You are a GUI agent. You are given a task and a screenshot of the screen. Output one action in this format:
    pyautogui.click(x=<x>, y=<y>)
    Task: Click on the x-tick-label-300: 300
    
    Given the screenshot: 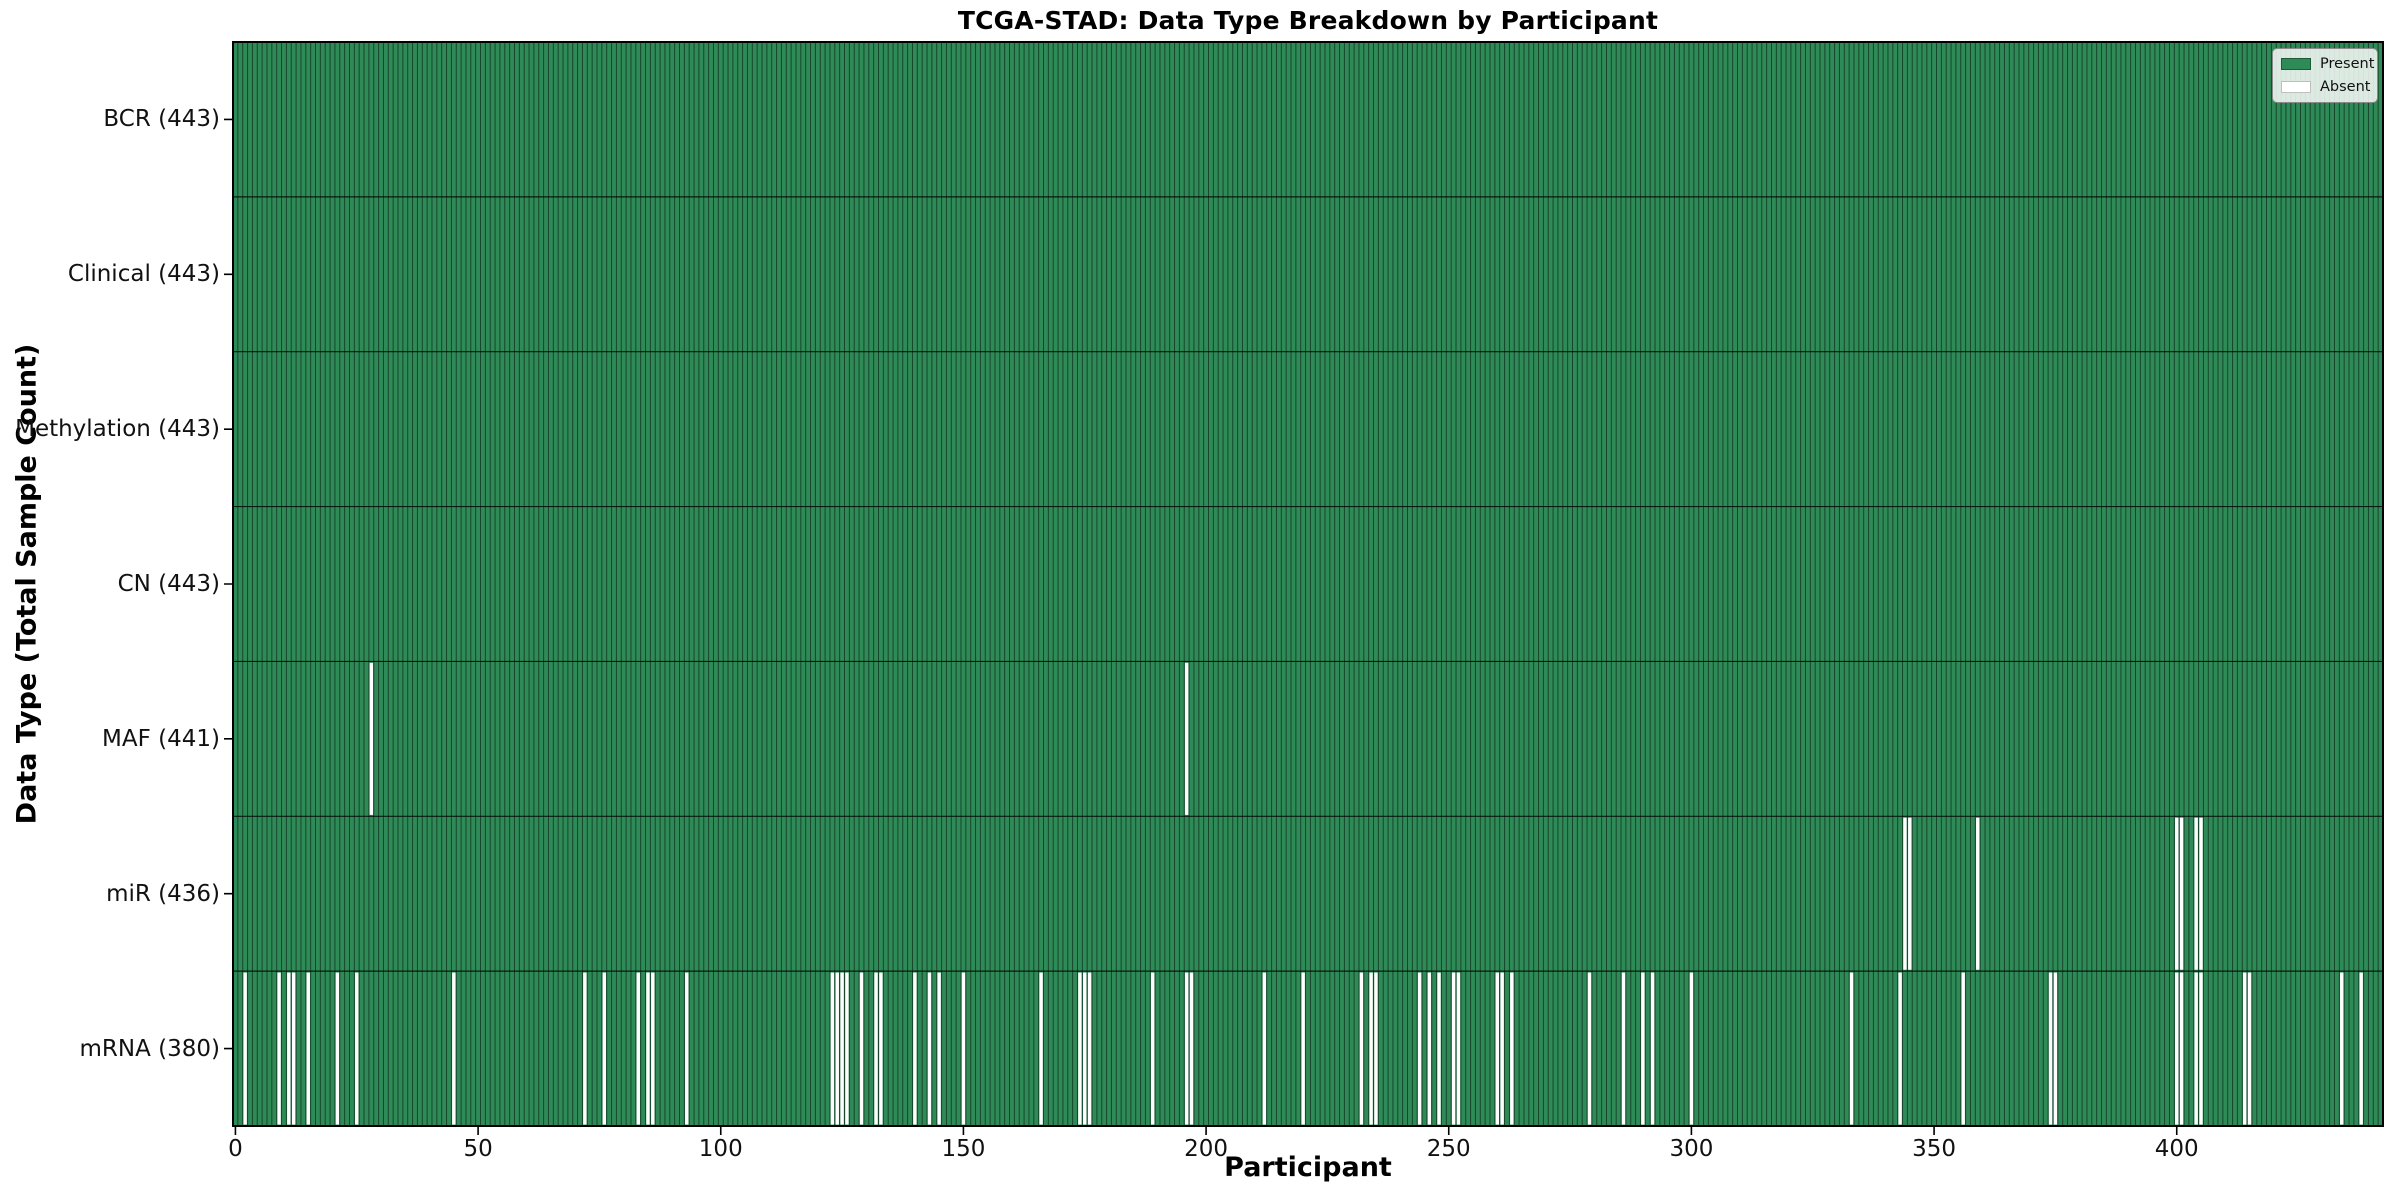 What is the action you would take?
    pyautogui.click(x=1691, y=1149)
    